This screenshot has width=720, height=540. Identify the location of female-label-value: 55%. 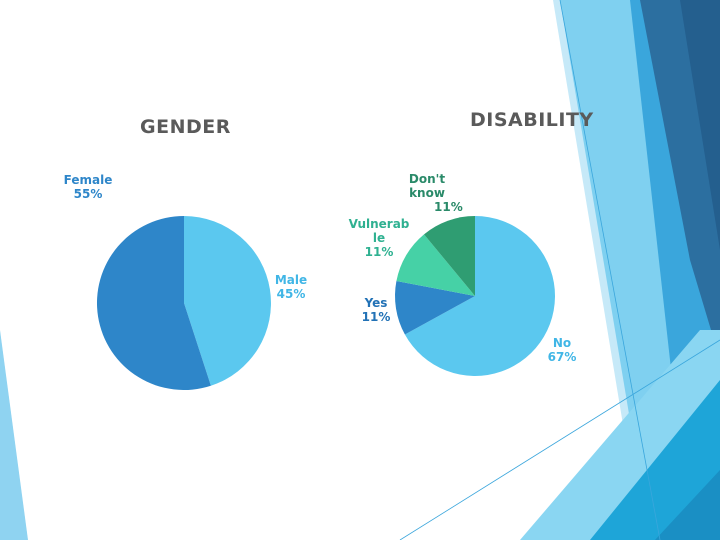
(88, 194).